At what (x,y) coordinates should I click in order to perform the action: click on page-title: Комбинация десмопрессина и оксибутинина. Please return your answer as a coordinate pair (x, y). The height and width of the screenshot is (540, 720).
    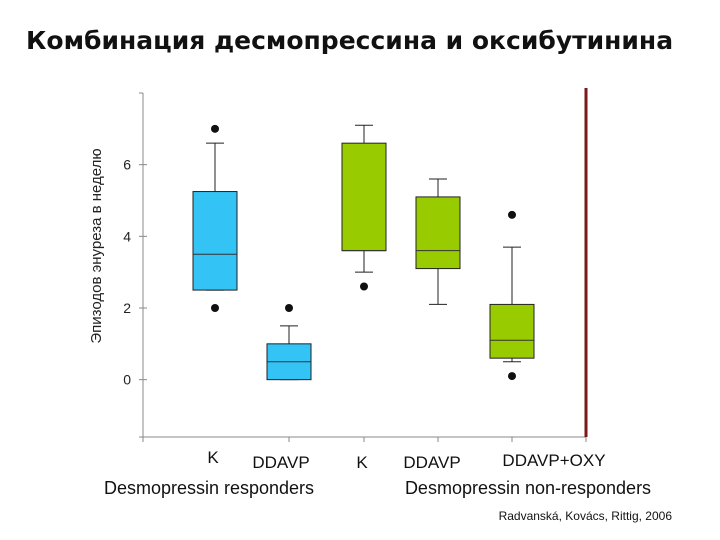
    Looking at the image, I should click on (350, 40).